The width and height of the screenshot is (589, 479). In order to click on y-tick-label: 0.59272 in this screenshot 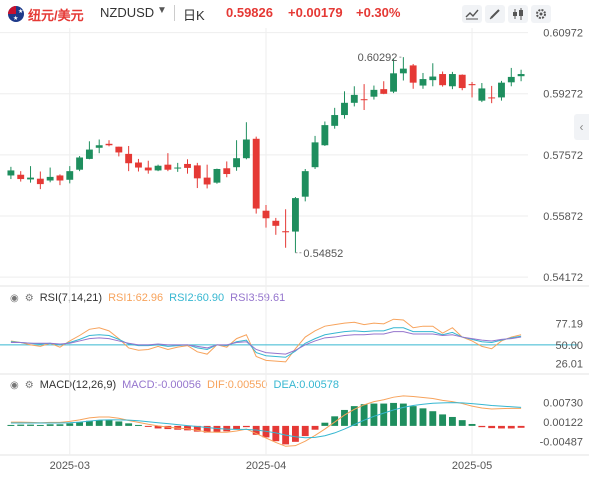, I will do `click(563, 95)`.